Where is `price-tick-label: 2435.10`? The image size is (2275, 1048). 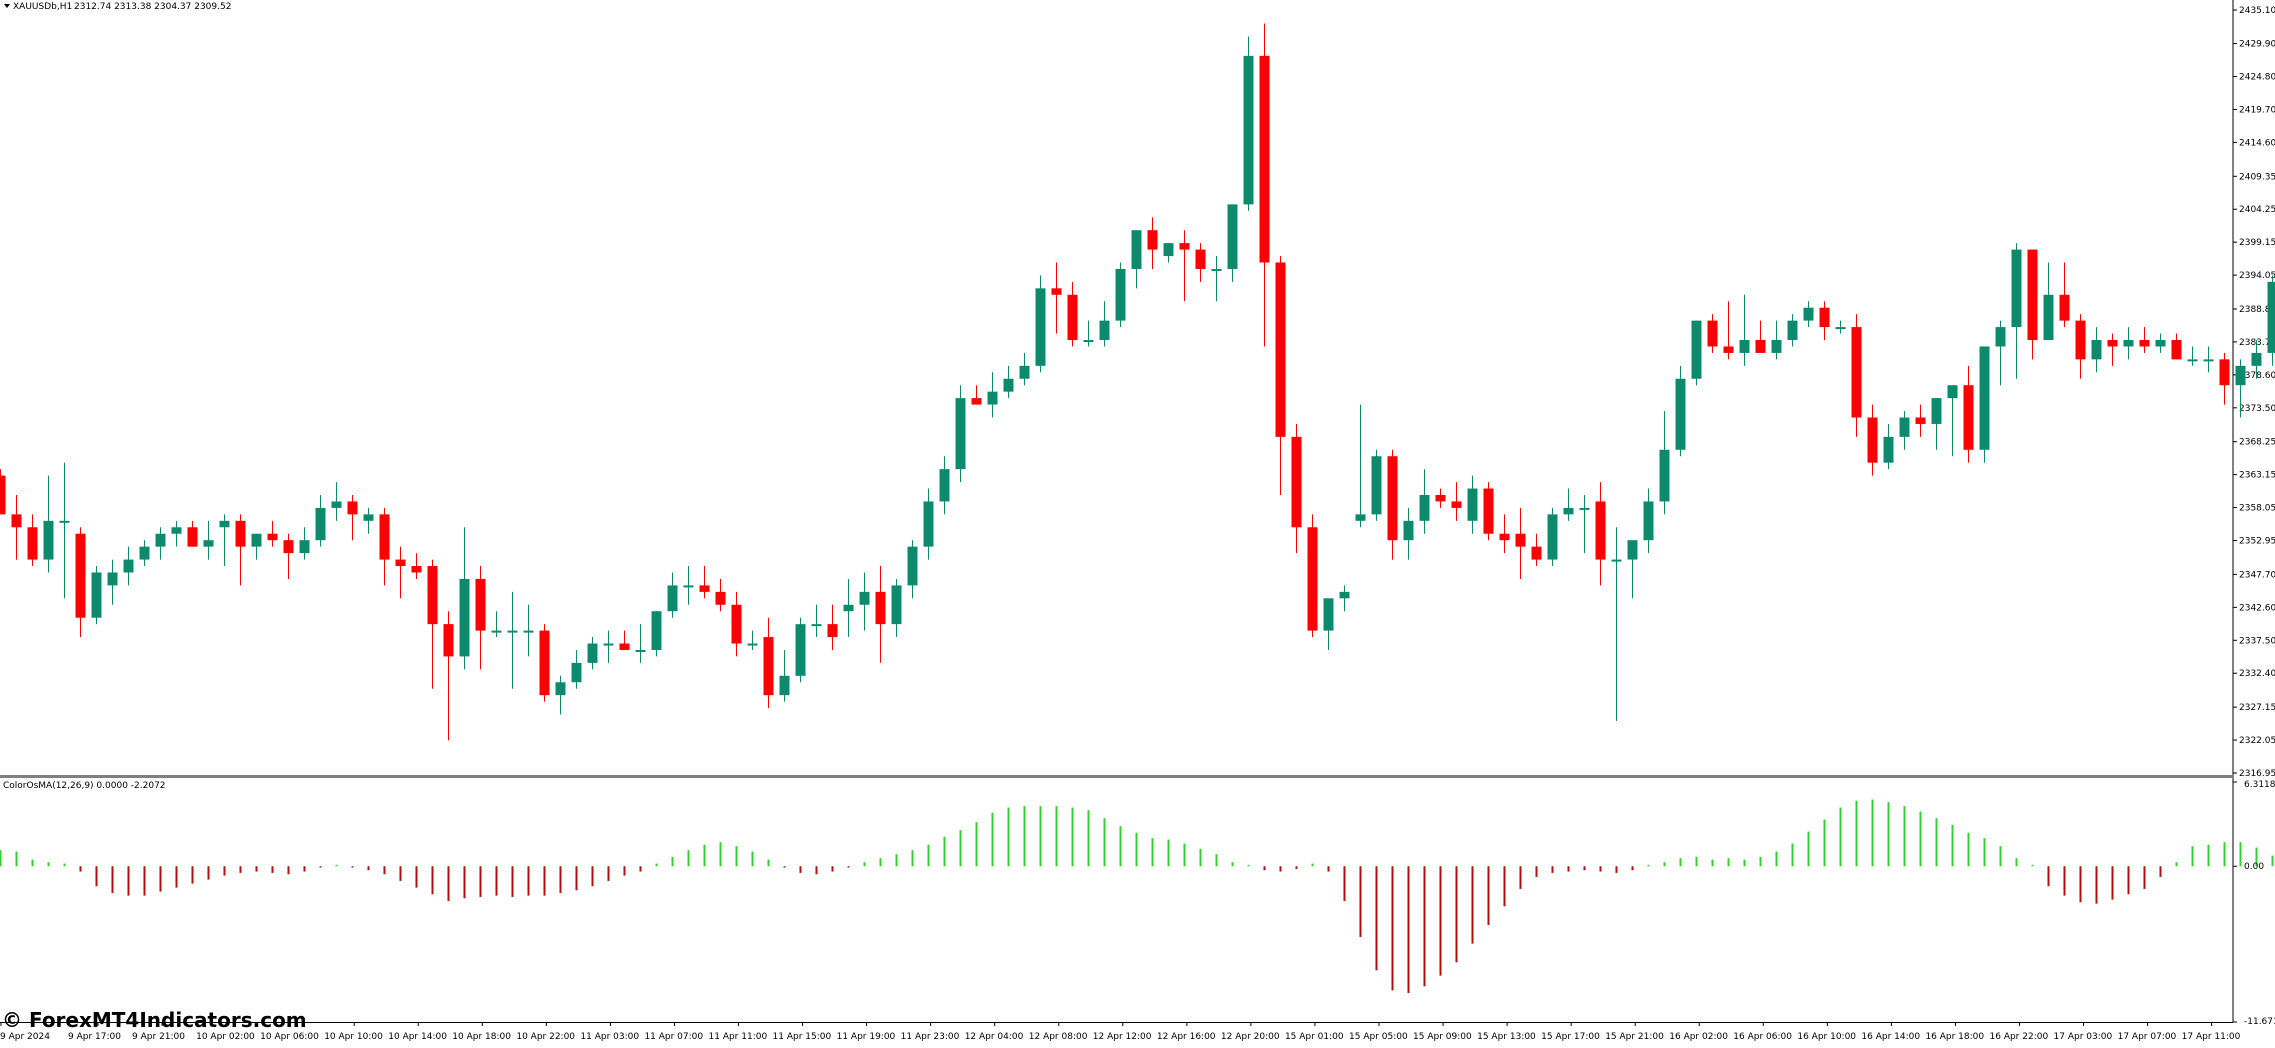
price-tick-label: 2435.10 is located at coordinates (2257, 11).